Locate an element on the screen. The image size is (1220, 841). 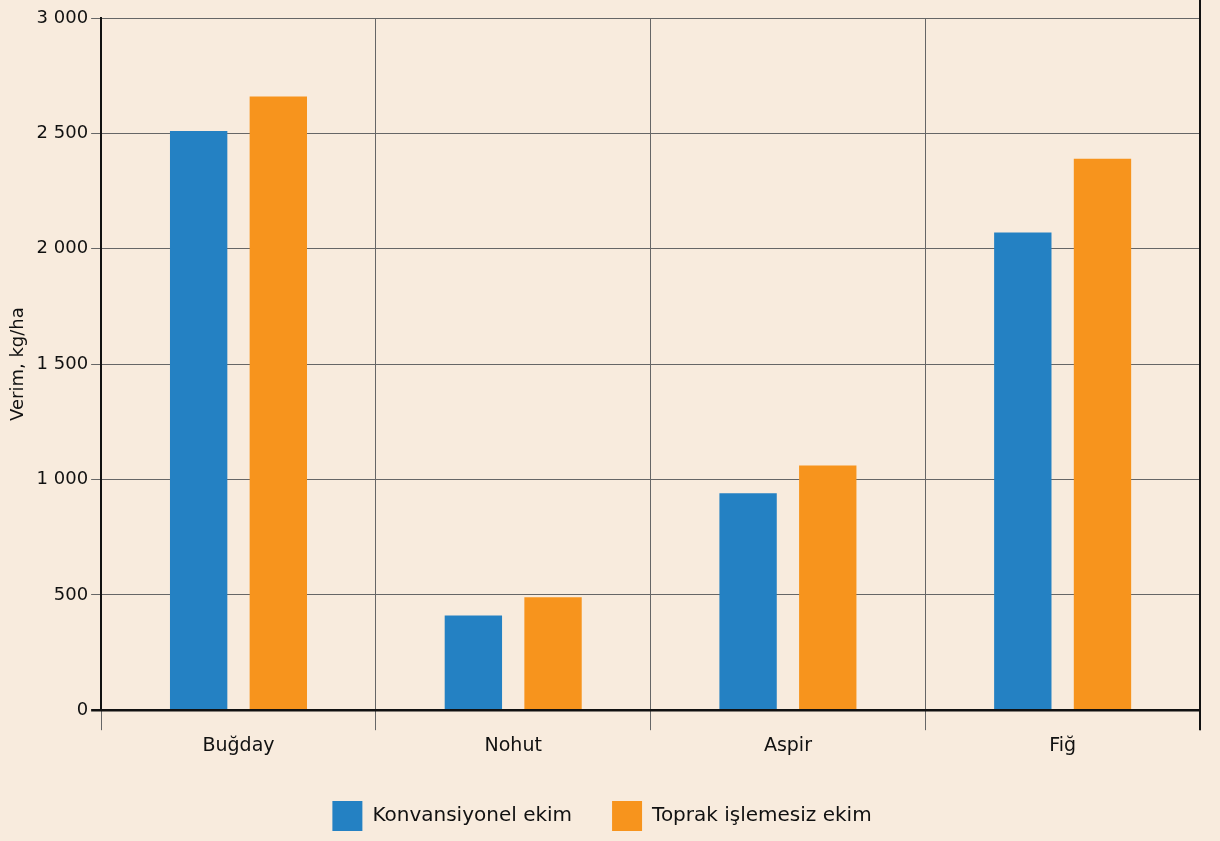
y-tick-label: 1 500 is located at coordinates (62, 362).